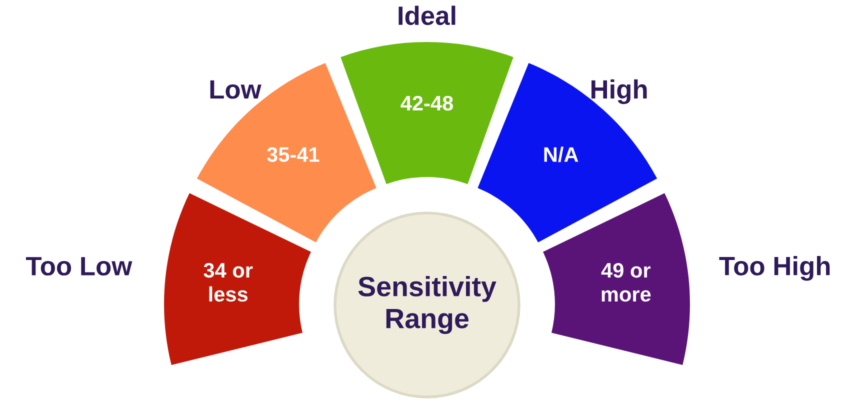  I want to click on text: N/A, so click(561, 154).